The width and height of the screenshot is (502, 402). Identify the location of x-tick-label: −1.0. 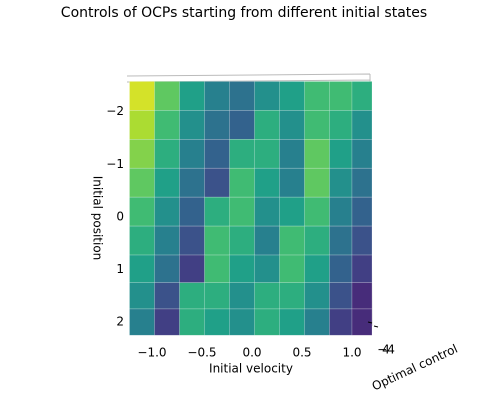
(151, 353).